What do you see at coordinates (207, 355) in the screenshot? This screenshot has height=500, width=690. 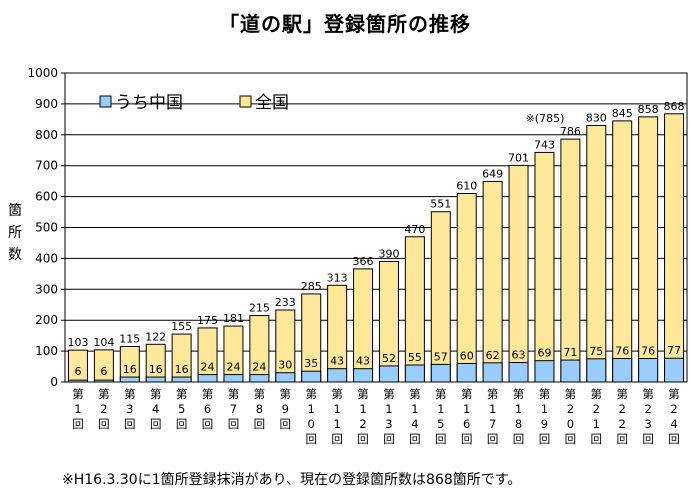 I see `bar-total` at bounding box center [207, 355].